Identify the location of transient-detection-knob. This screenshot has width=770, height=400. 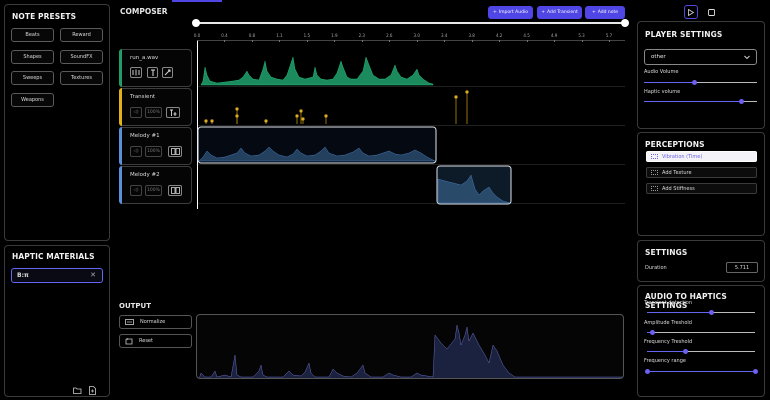
(712, 312).